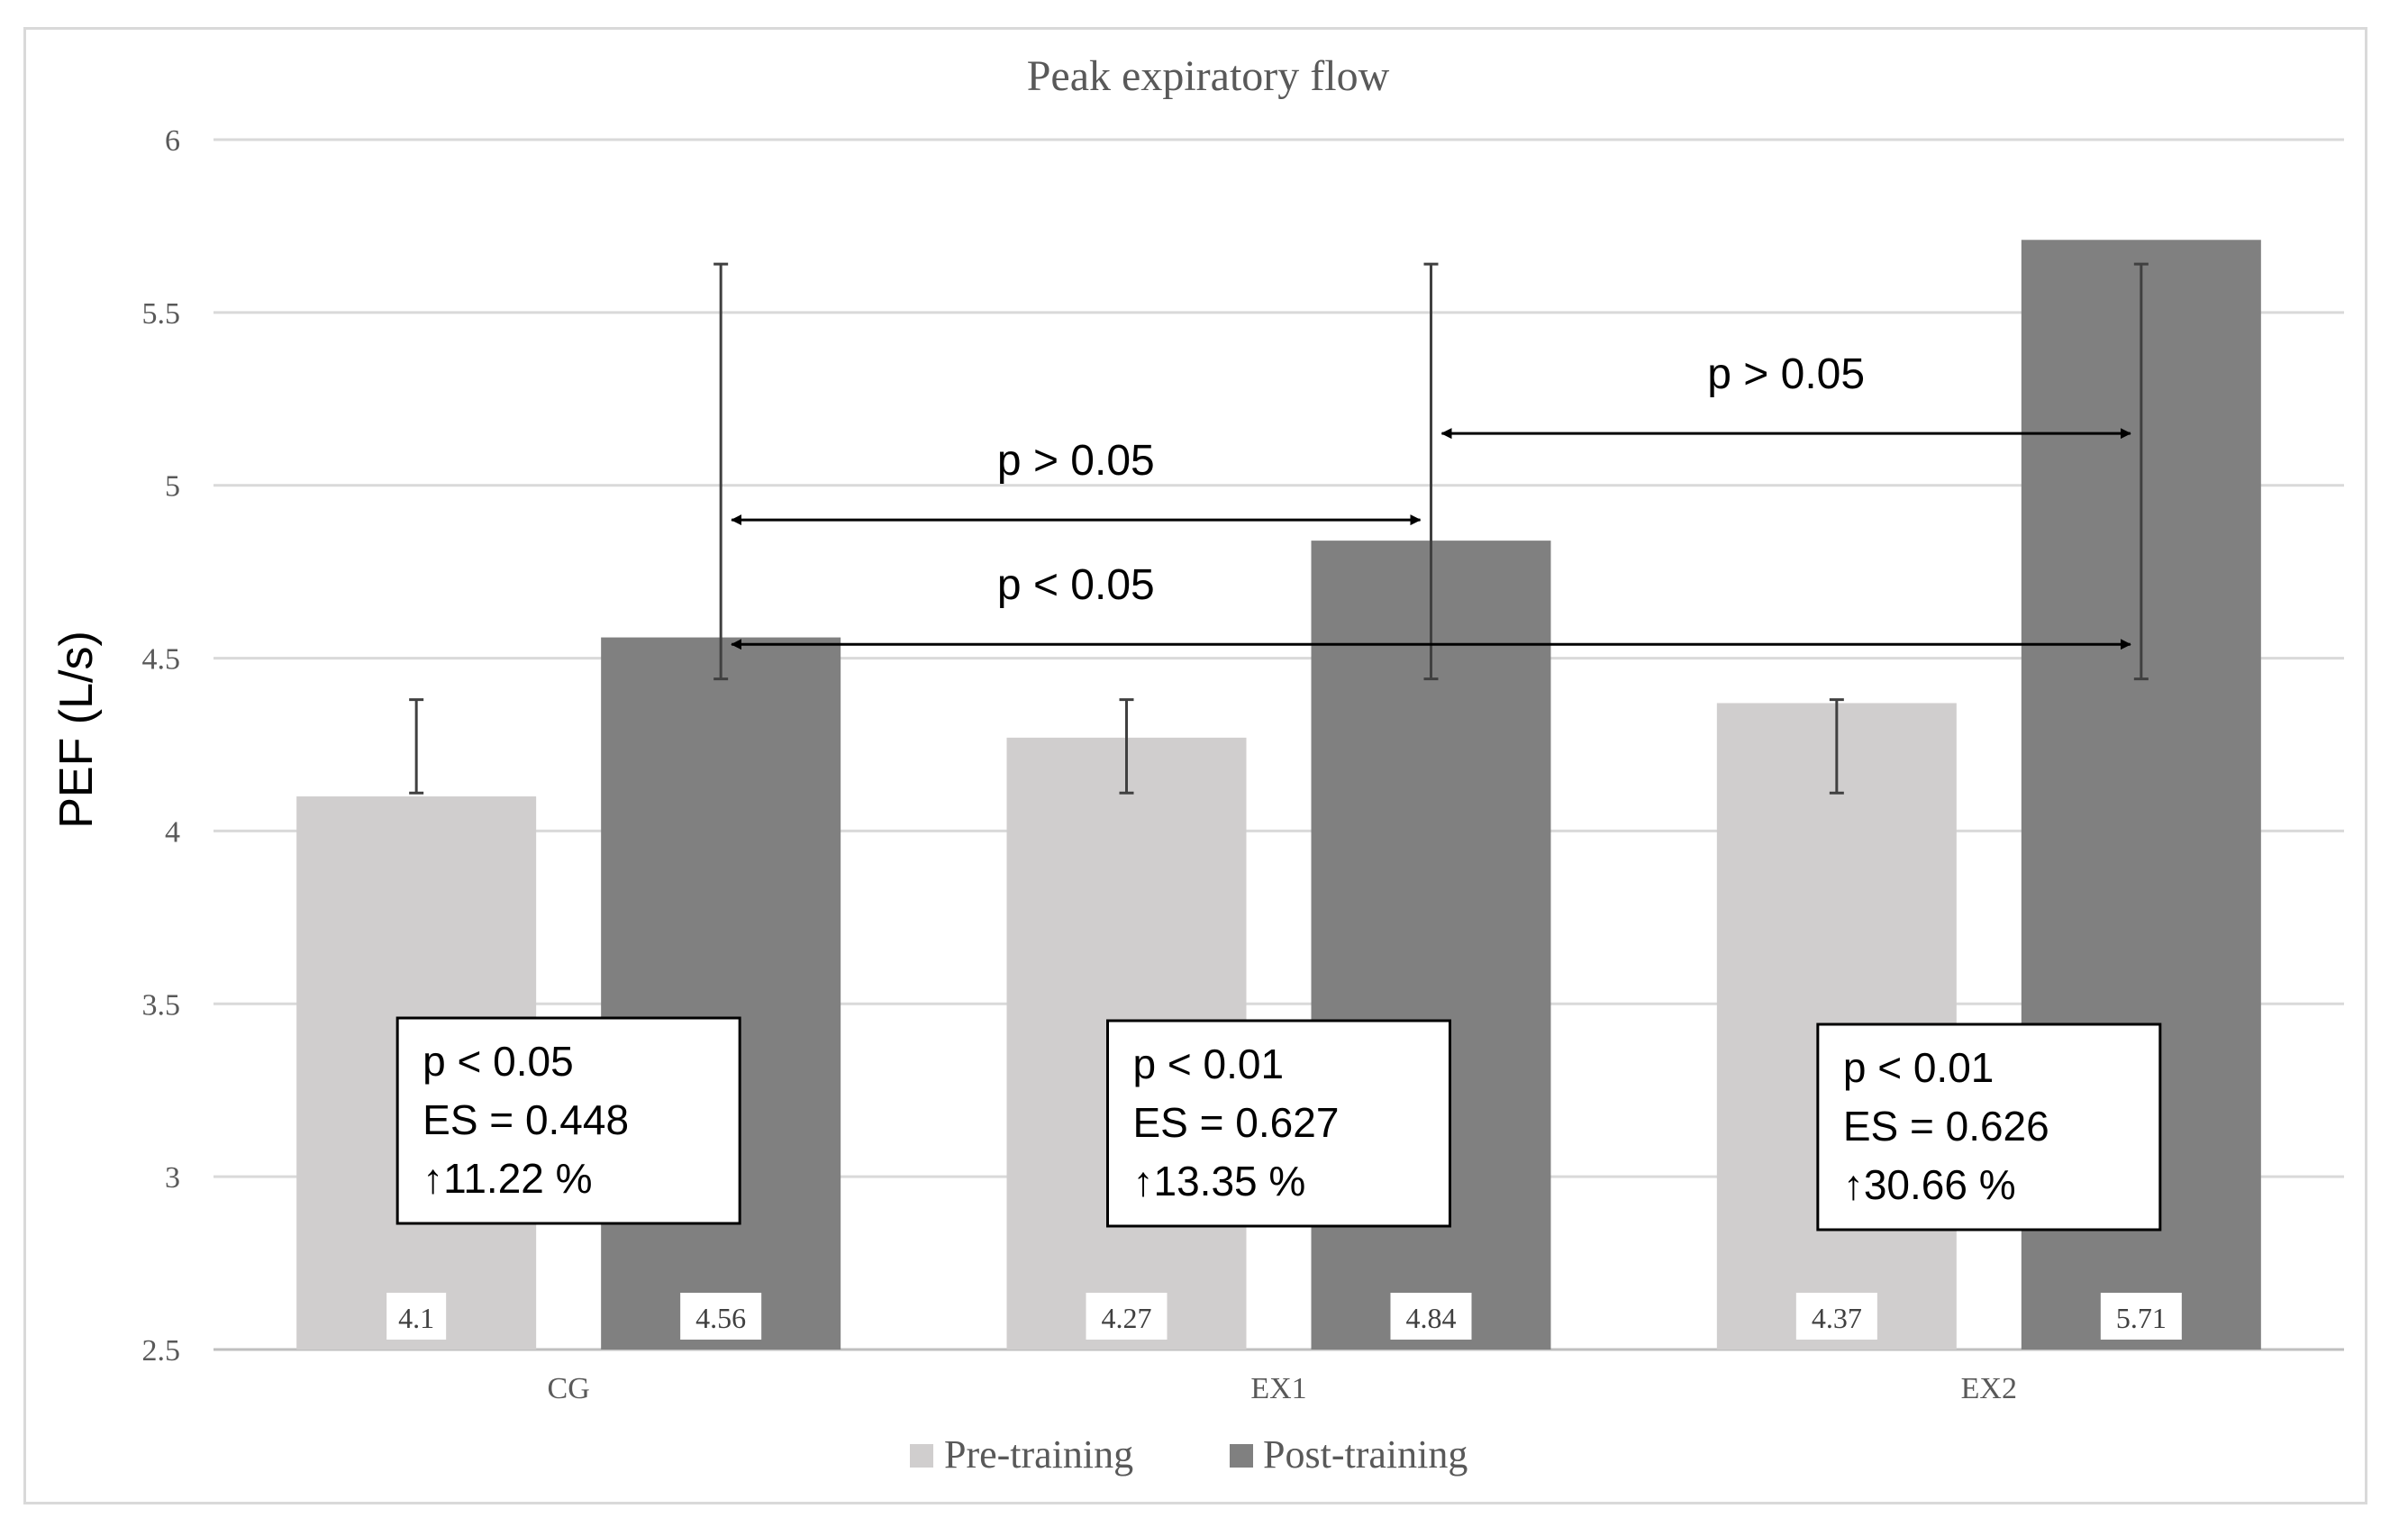 The height and width of the screenshot is (1536, 2408). Describe the element at coordinates (1431, 472) in the screenshot. I see `error-bar-post-training-ex1` at that location.